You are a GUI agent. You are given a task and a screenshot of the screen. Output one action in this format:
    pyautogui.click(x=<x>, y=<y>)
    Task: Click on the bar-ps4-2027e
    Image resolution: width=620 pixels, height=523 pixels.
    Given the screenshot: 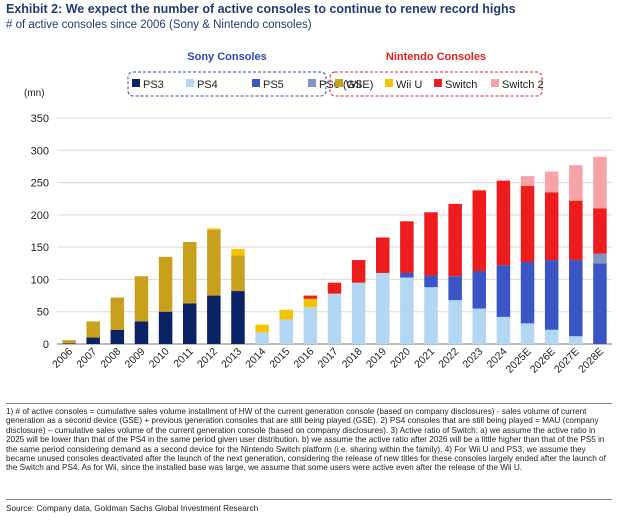 What is the action you would take?
    pyautogui.click(x=576, y=340)
    